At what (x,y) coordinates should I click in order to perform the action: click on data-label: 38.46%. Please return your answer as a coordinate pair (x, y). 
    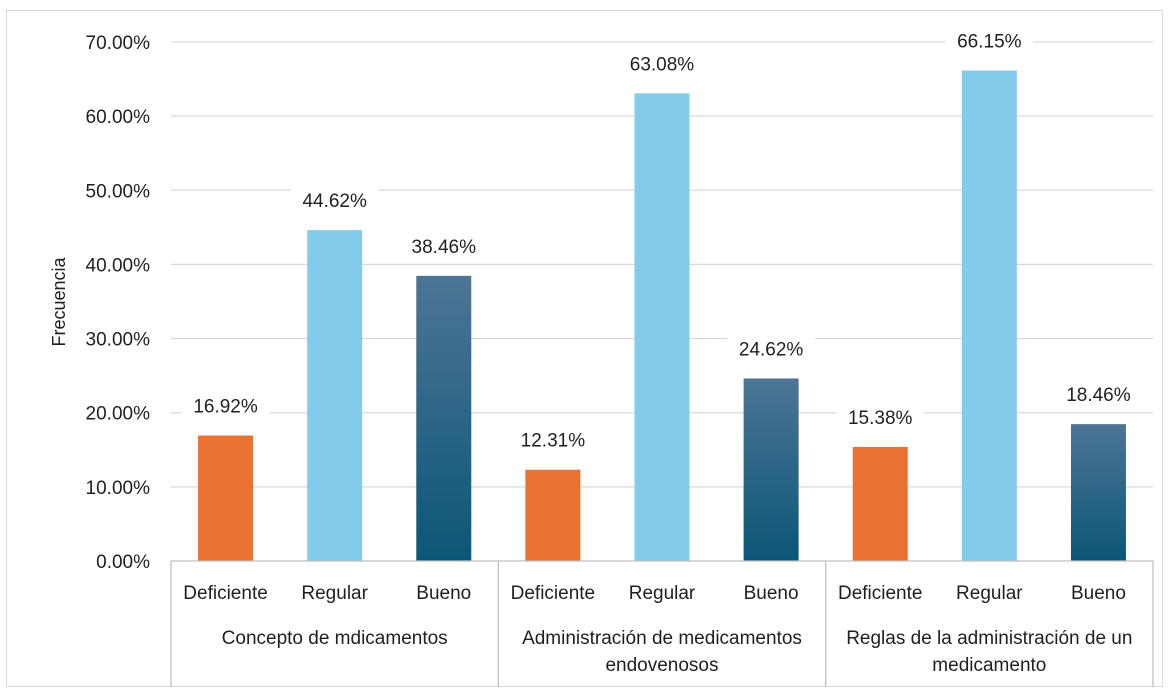
    Looking at the image, I should click on (444, 247).